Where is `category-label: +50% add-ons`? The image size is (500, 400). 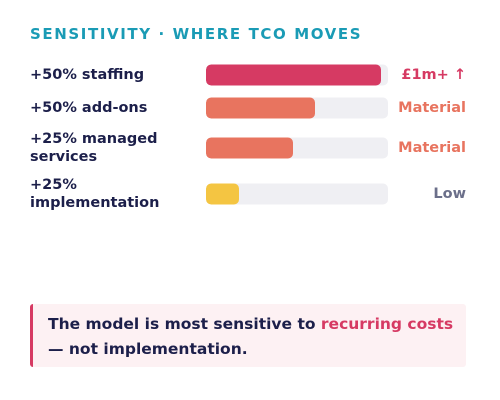
category-label: +50% add-ons is located at coordinates (89, 108).